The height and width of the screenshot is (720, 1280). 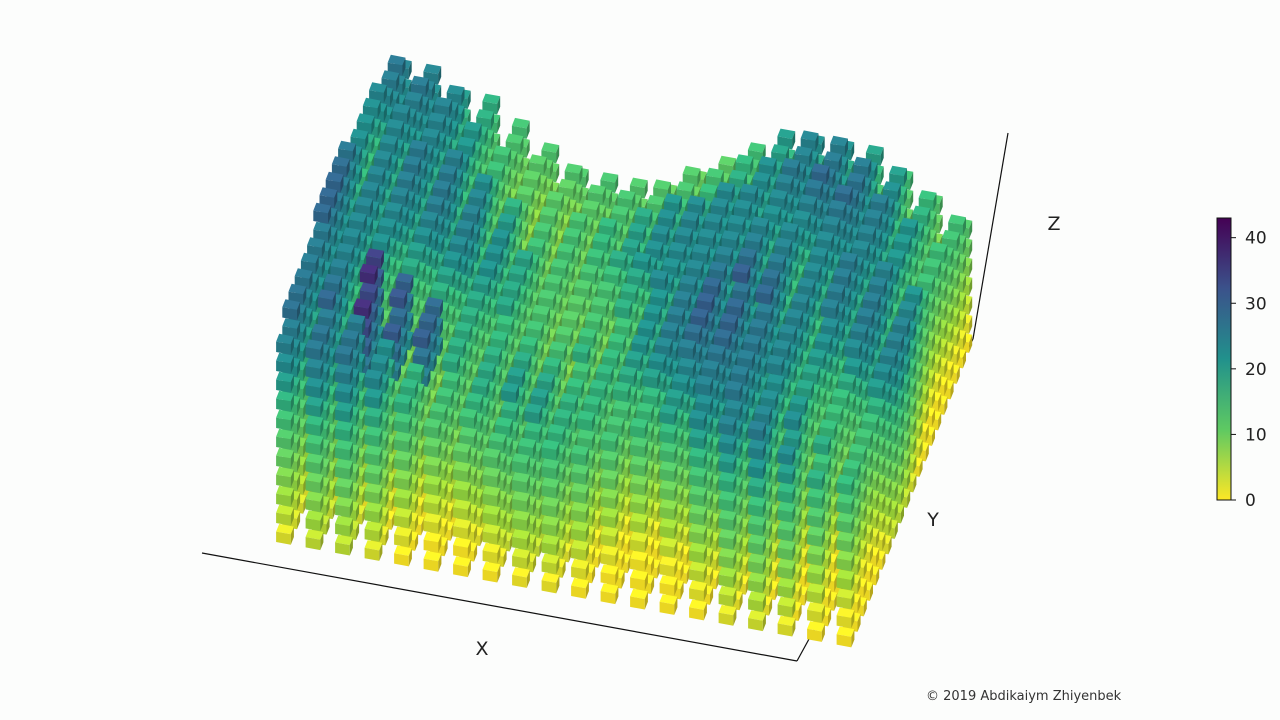 What do you see at coordinates (499, 607) in the screenshot?
I see `x-axis-line` at bounding box center [499, 607].